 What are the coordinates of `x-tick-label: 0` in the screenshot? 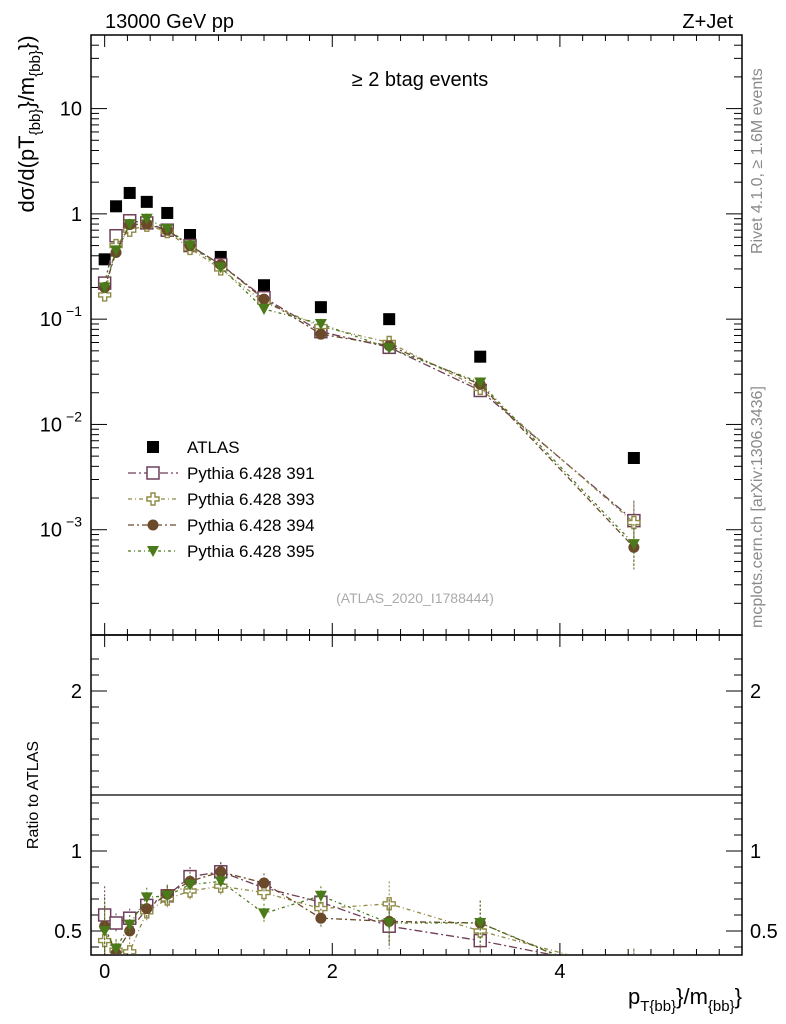 It's located at (104, 972).